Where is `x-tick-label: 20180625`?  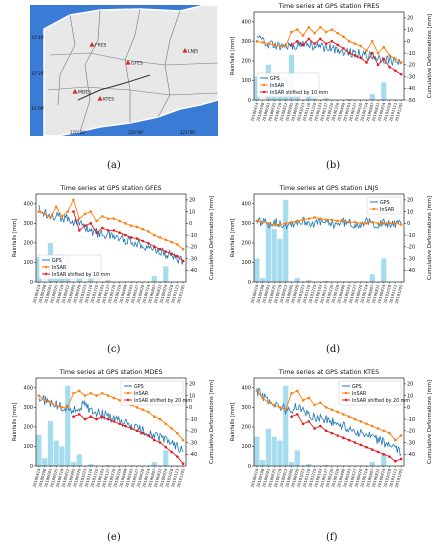
x-tick-label: 20180625 is located at coordinates (272, 111).